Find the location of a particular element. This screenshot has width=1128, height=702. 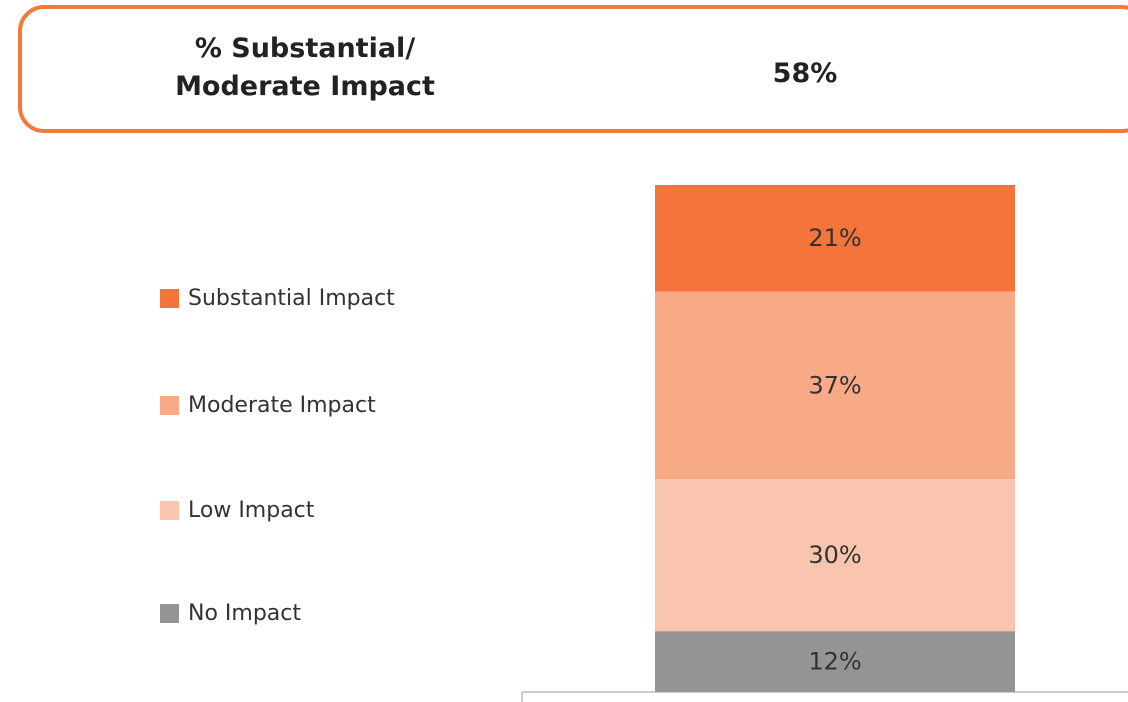

data-label: 30% is located at coordinates (834, 555).